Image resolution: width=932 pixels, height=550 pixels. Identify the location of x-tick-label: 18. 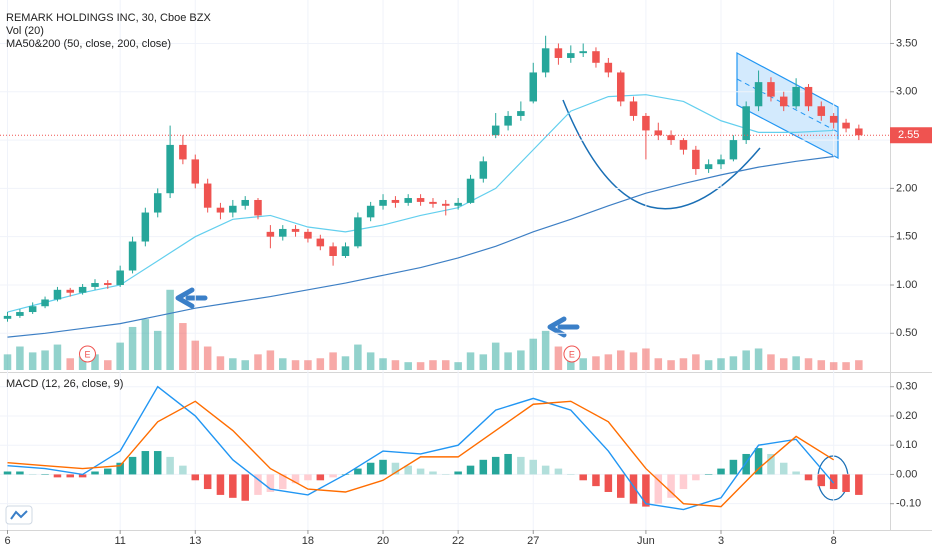
(308, 541).